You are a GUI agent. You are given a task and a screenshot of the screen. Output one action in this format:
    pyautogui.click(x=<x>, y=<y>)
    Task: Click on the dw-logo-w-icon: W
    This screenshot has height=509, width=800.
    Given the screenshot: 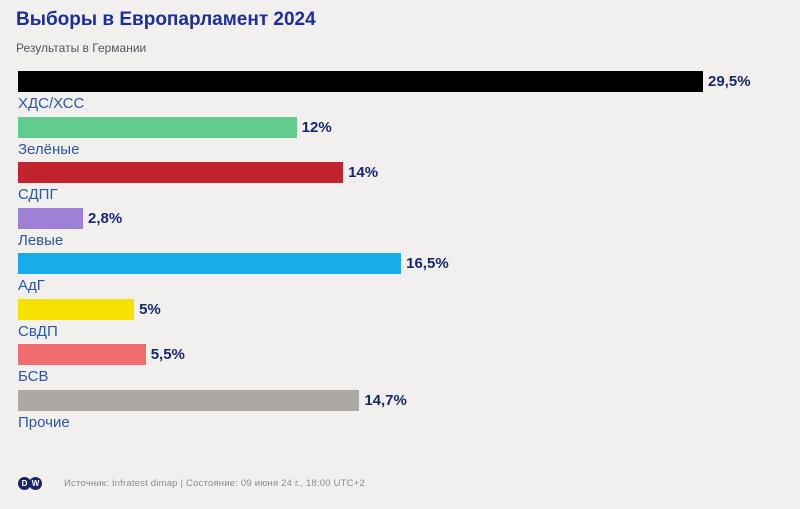 What is the action you would take?
    pyautogui.click(x=35, y=483)
    